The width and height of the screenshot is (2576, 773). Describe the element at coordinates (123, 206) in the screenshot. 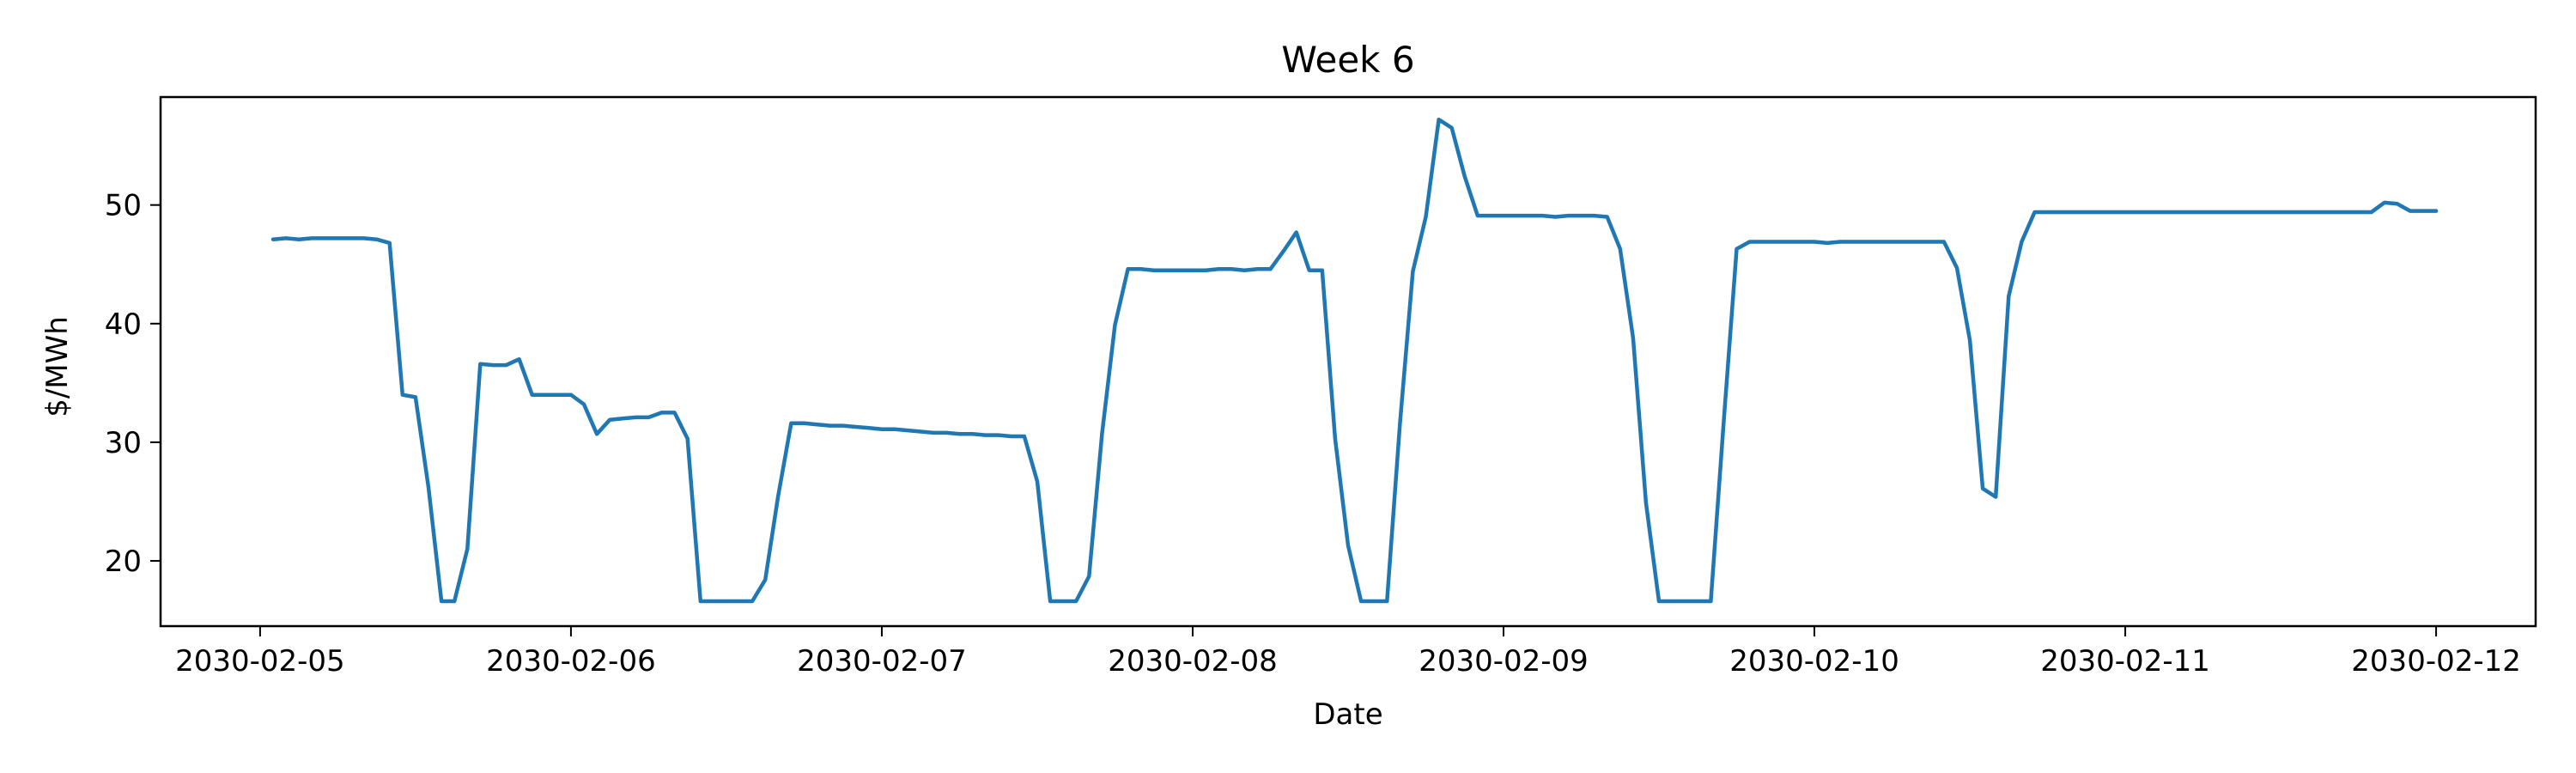

I see `y-tick-label: 50` at that location.